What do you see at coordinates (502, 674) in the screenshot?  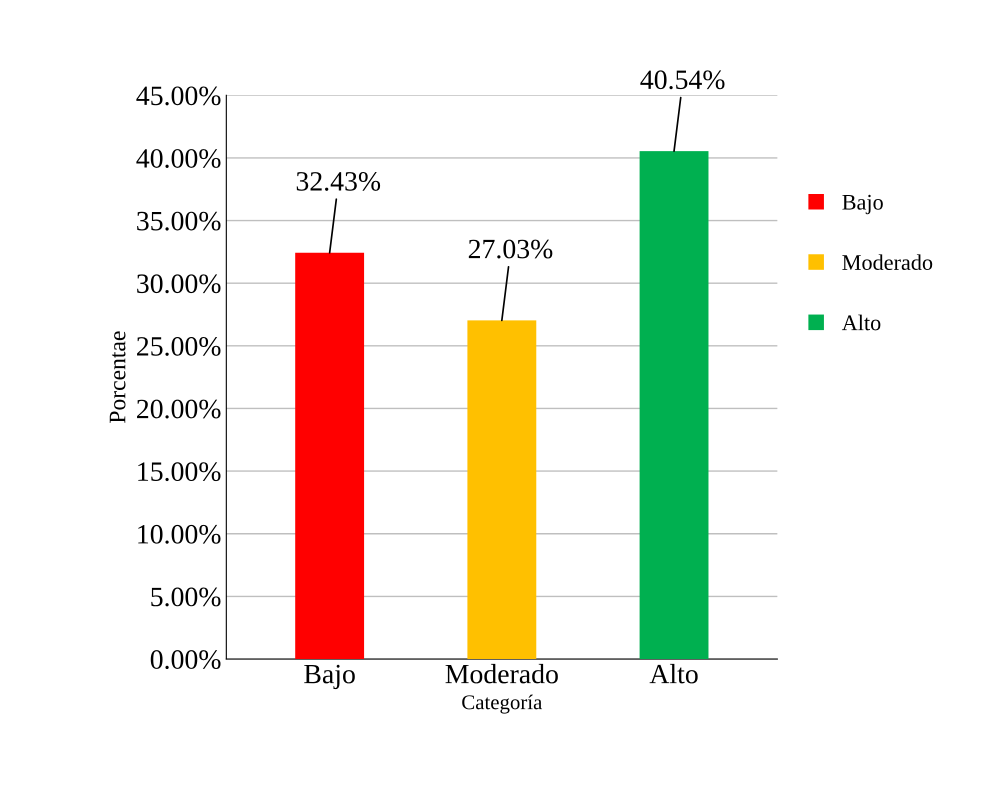 I see `x-tick-label: Moderado` at bounding box center [502, 674].